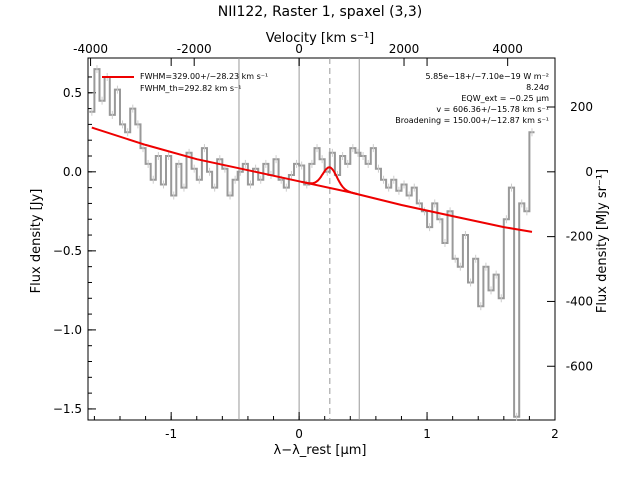  What do you see at coordinates (579, 366) in the screenshot?
I see `right-tick-label: -600` at bounding box center [579, 366].